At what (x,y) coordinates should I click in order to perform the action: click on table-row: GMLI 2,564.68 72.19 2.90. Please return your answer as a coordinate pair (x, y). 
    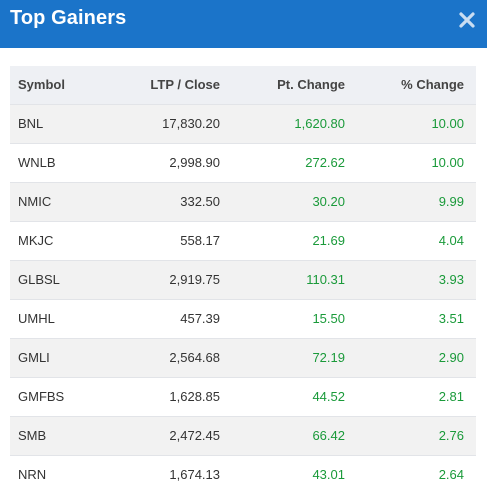
    Looking at the image, I should click on (243, 357).